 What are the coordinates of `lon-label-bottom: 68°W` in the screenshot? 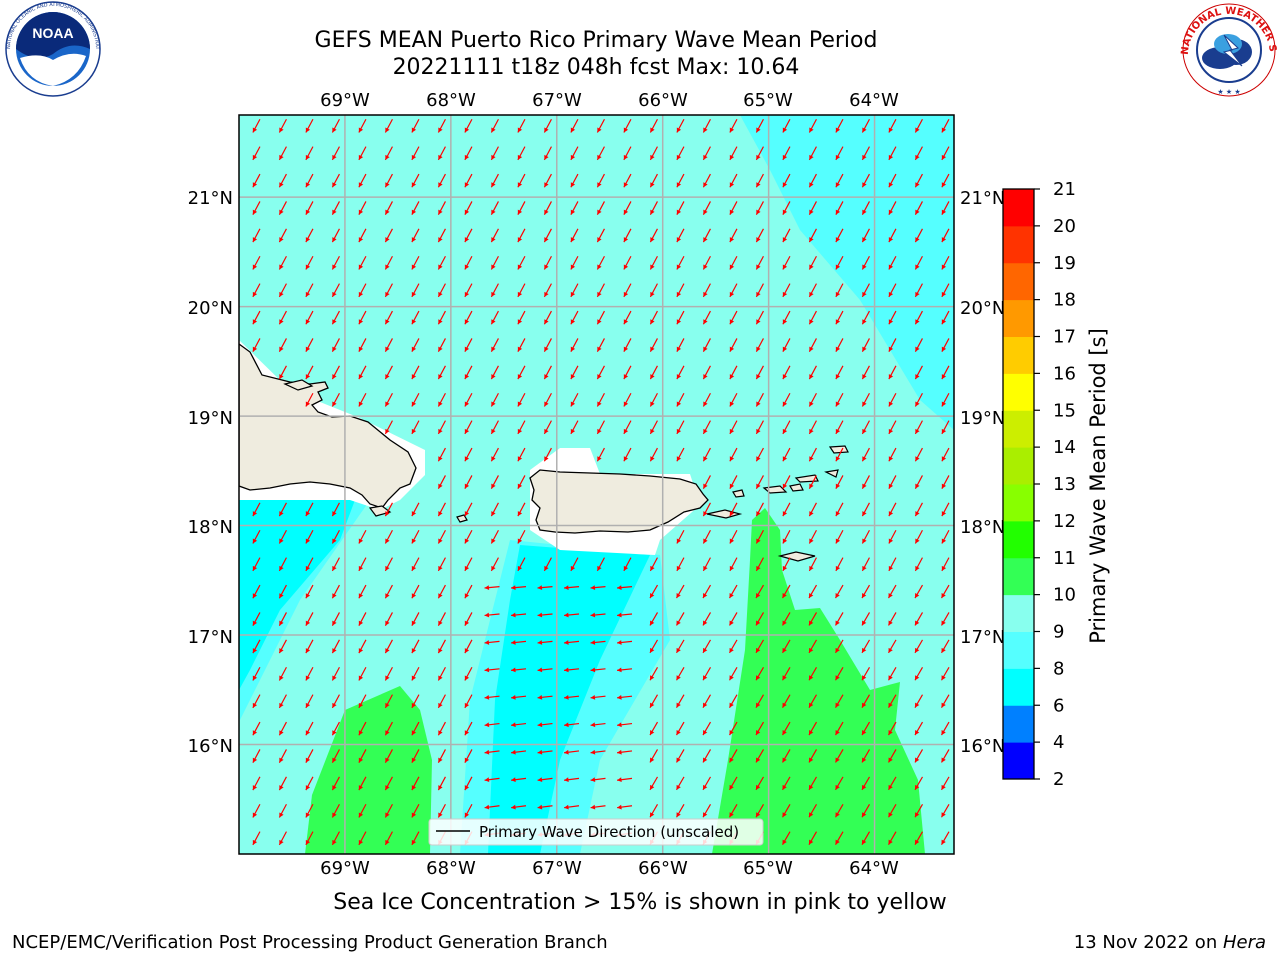 It's located at (451, 868).